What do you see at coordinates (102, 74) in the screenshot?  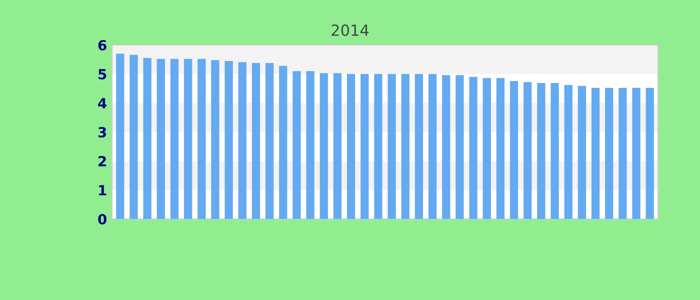 I see `y-tick-label: 5` at bounding box center [102, 74].